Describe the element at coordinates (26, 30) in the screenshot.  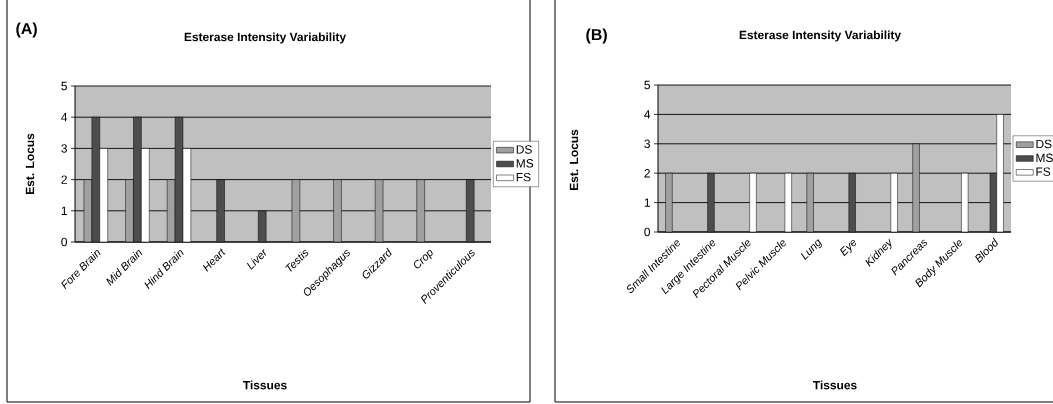
I see `text: (A)` at that location.